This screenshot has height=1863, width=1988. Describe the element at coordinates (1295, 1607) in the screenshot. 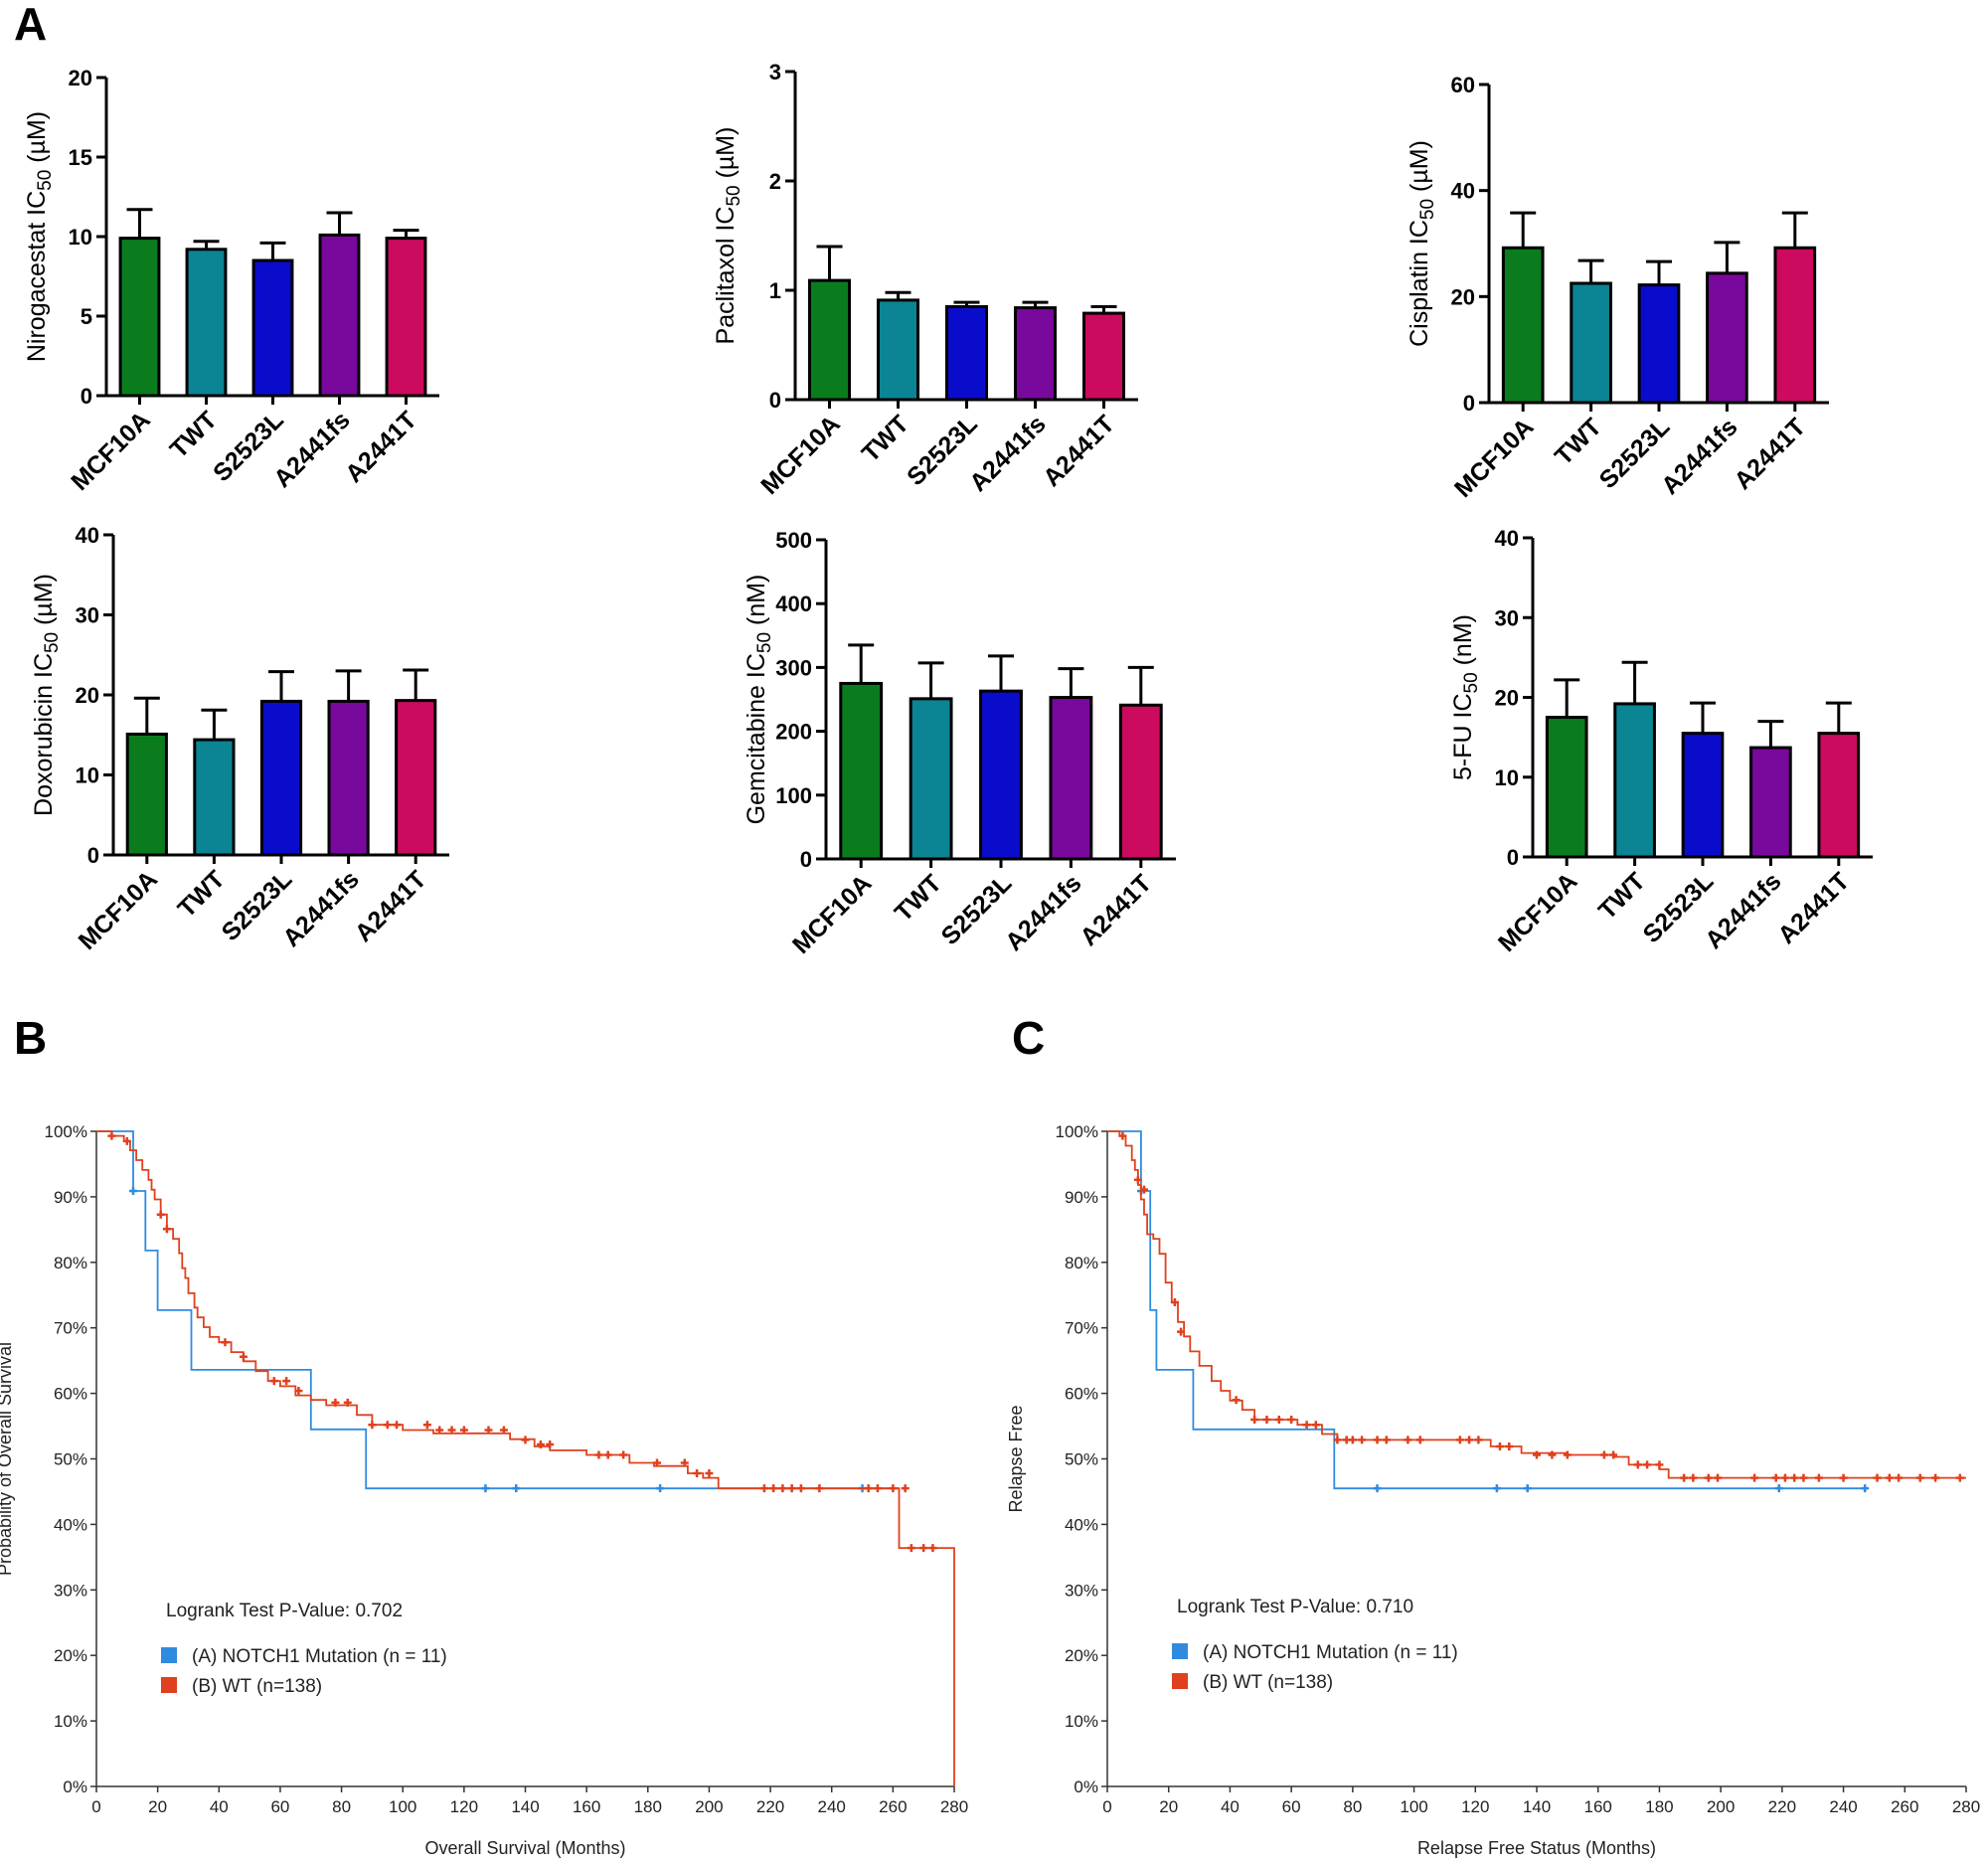

I see `km-2-pvalue-text: Logrank Test P-Value: 0.710` at that location.